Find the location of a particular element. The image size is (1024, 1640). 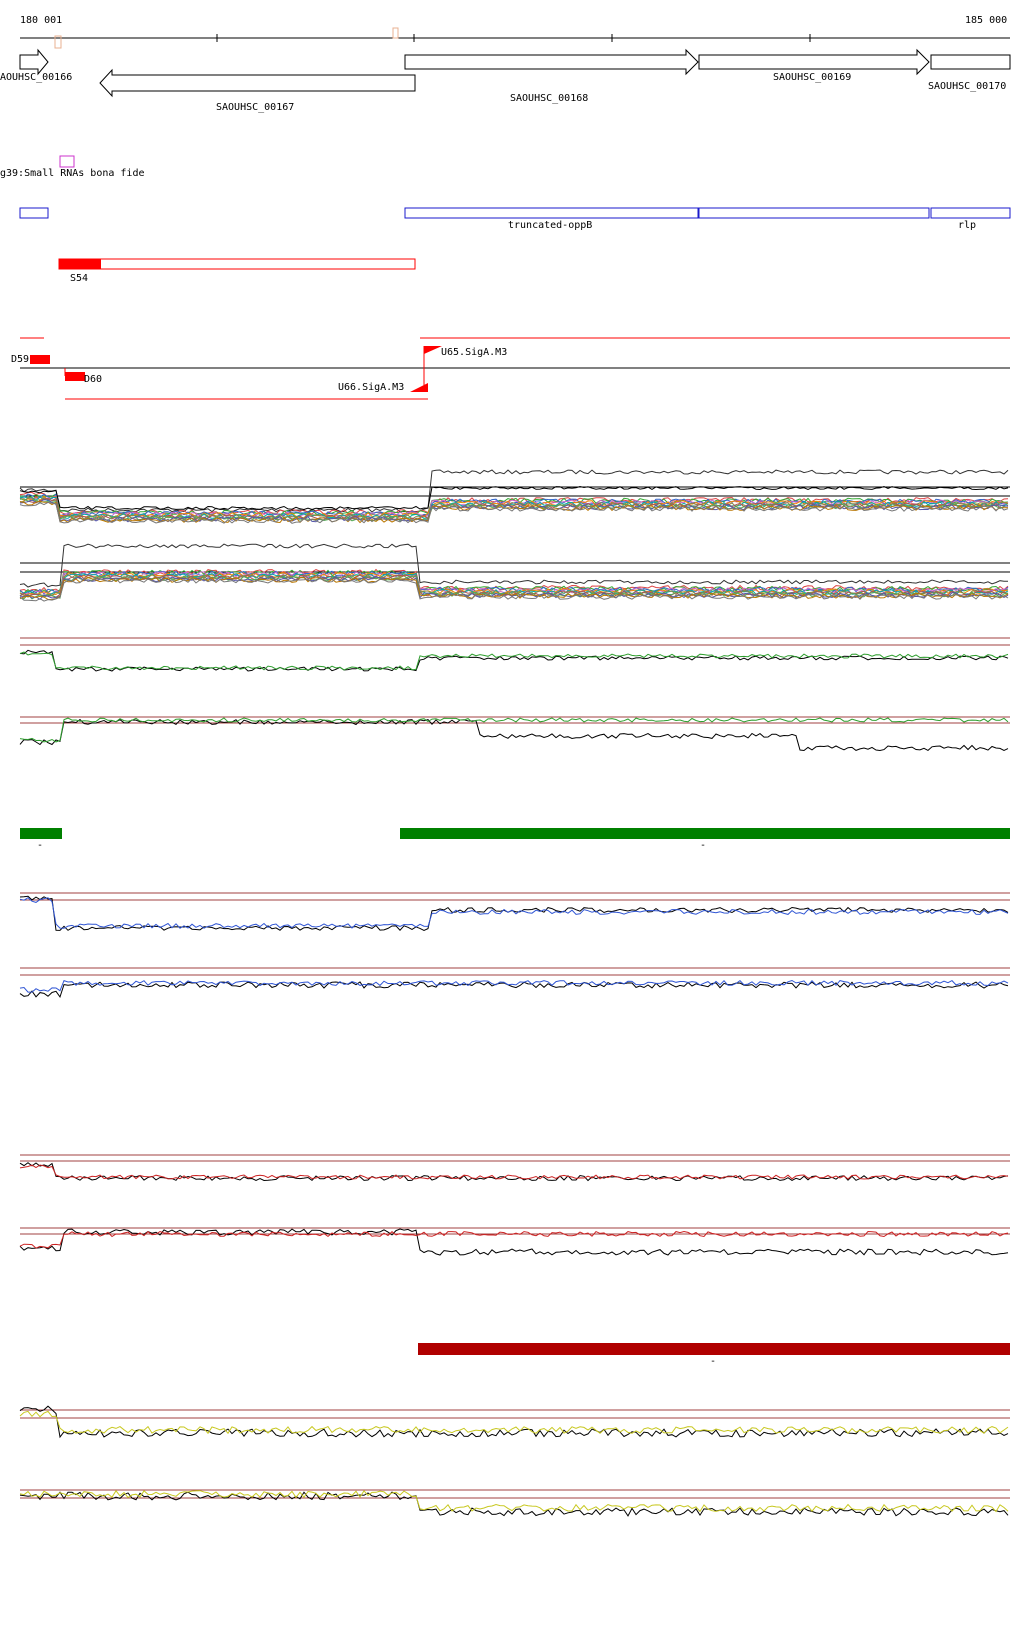

s54-feature-fill is located at coordinates (80, 264).